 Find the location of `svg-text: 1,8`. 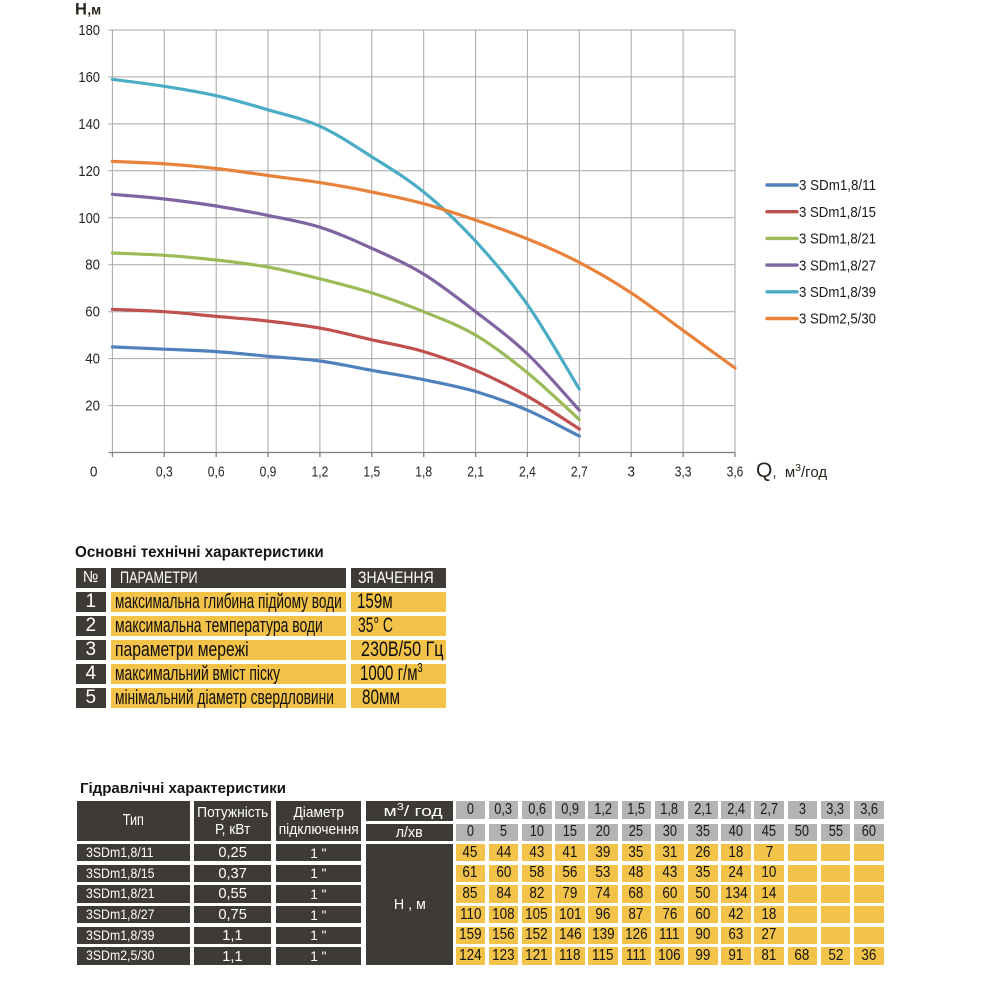

svg-text: 1,8 is located at coordinates (423, 472).